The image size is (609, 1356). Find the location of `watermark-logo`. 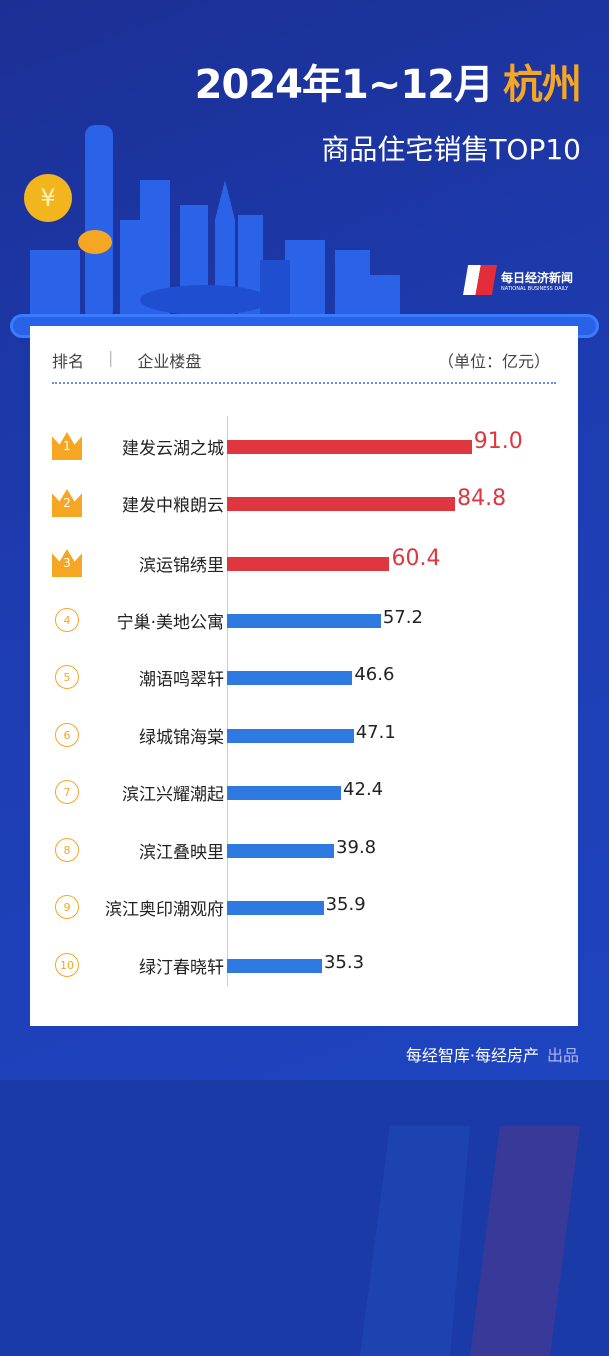

watermark-logo is located at coordinates (470, 1241).